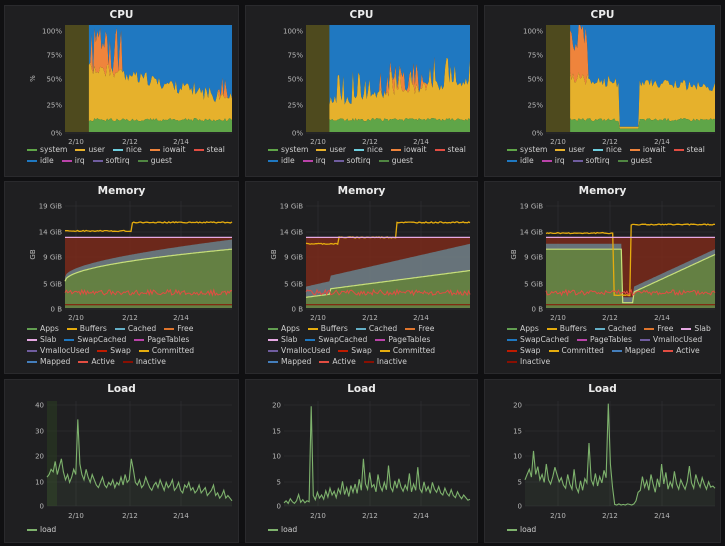 This screenshot has width=725, height=546. I want to click on legend-label: softirq, so click(117, 160).